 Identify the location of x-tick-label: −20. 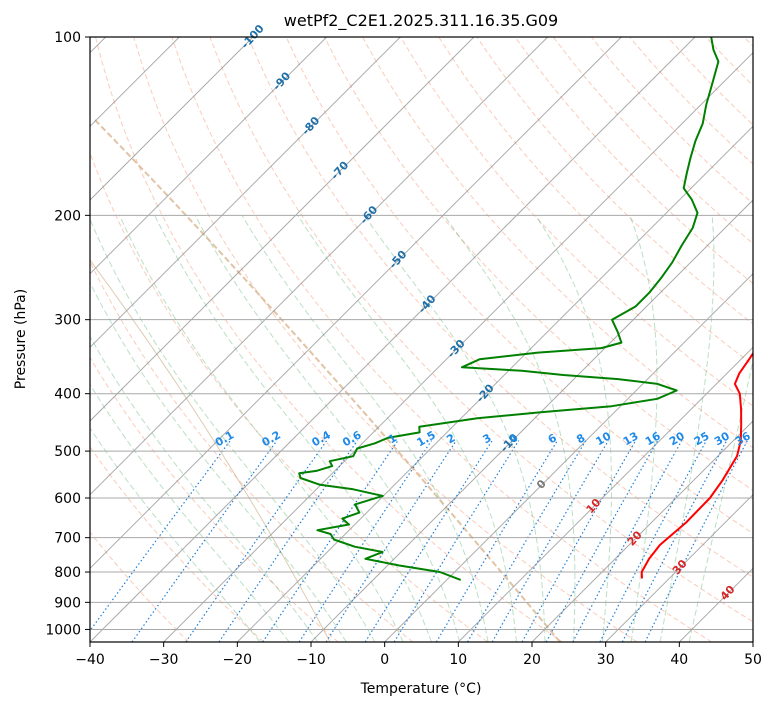
(238, 660).